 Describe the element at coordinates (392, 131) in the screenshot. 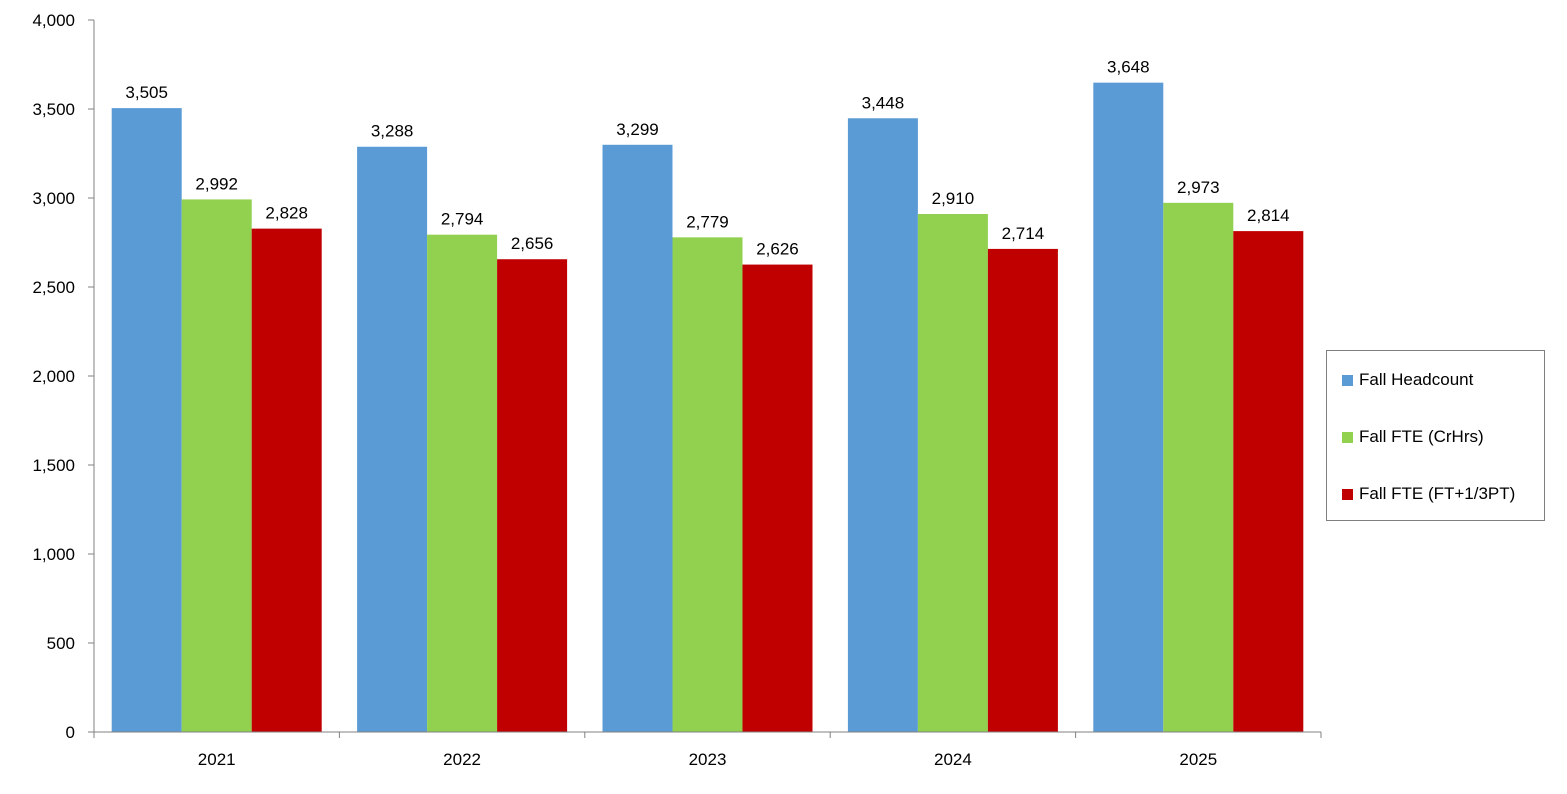

I see `data-label-2022-series-0: 3,288` at that location.